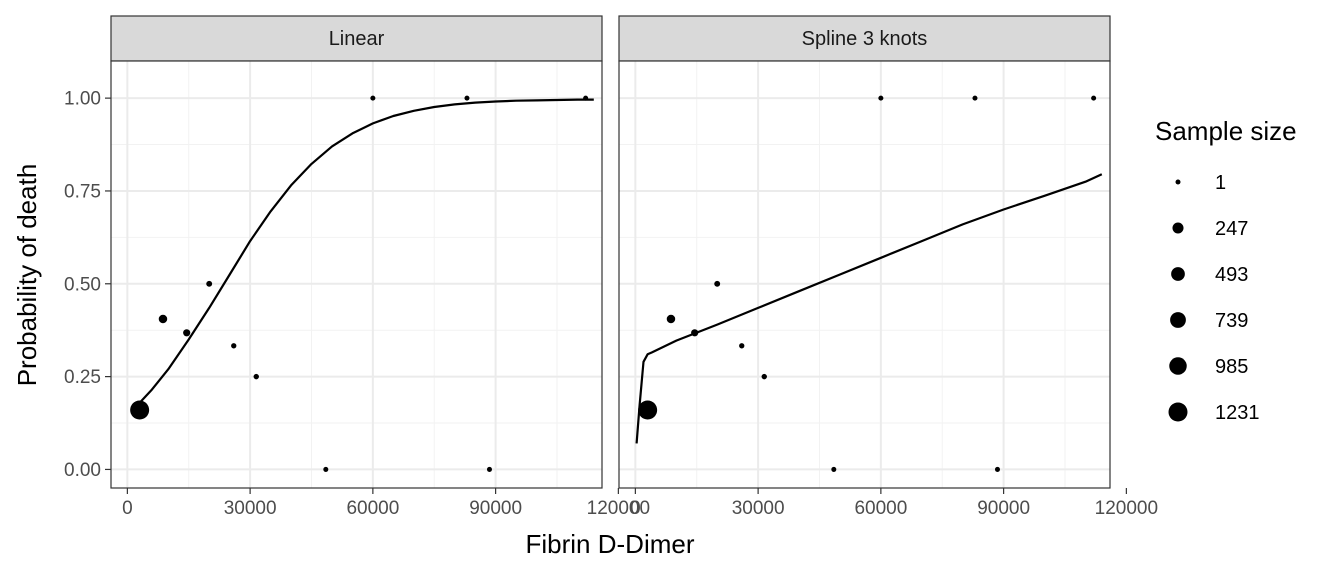 Image resolution: width=1344 pixels, height=576 pixels. Describe the element at coordinates (27, 275) in the screenshot. I see `y-axis-title: Probability of death` at that location.